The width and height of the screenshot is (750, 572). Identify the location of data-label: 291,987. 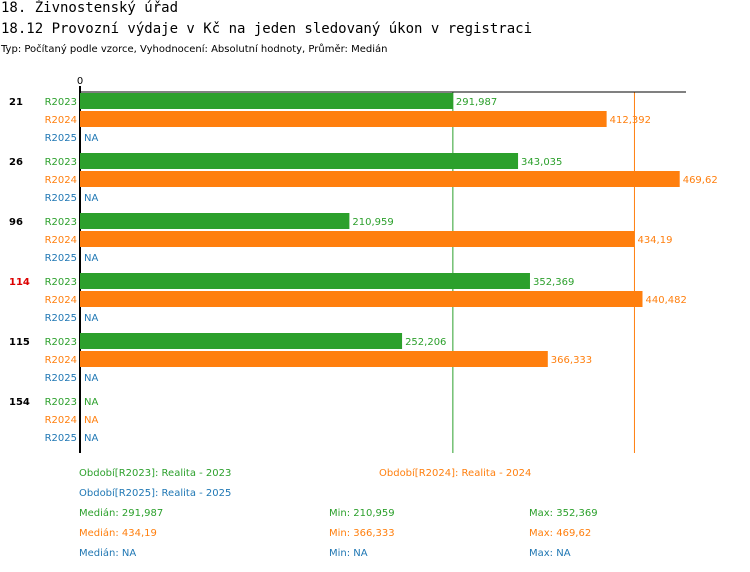
(476, 102).